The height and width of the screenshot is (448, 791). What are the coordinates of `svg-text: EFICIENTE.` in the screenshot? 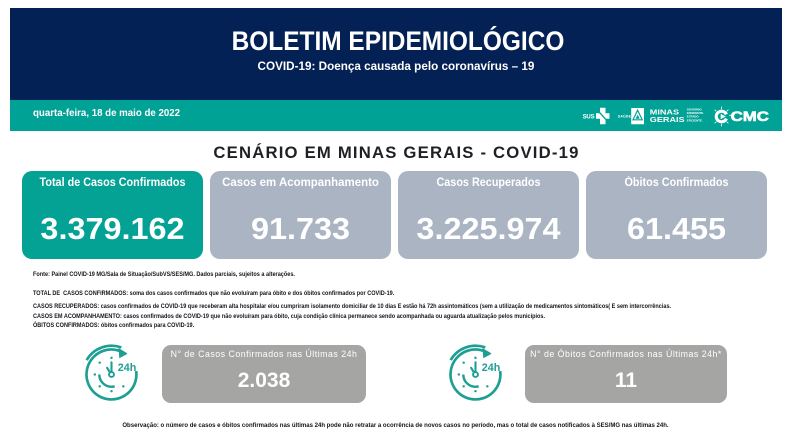 It's located at (695, 120).